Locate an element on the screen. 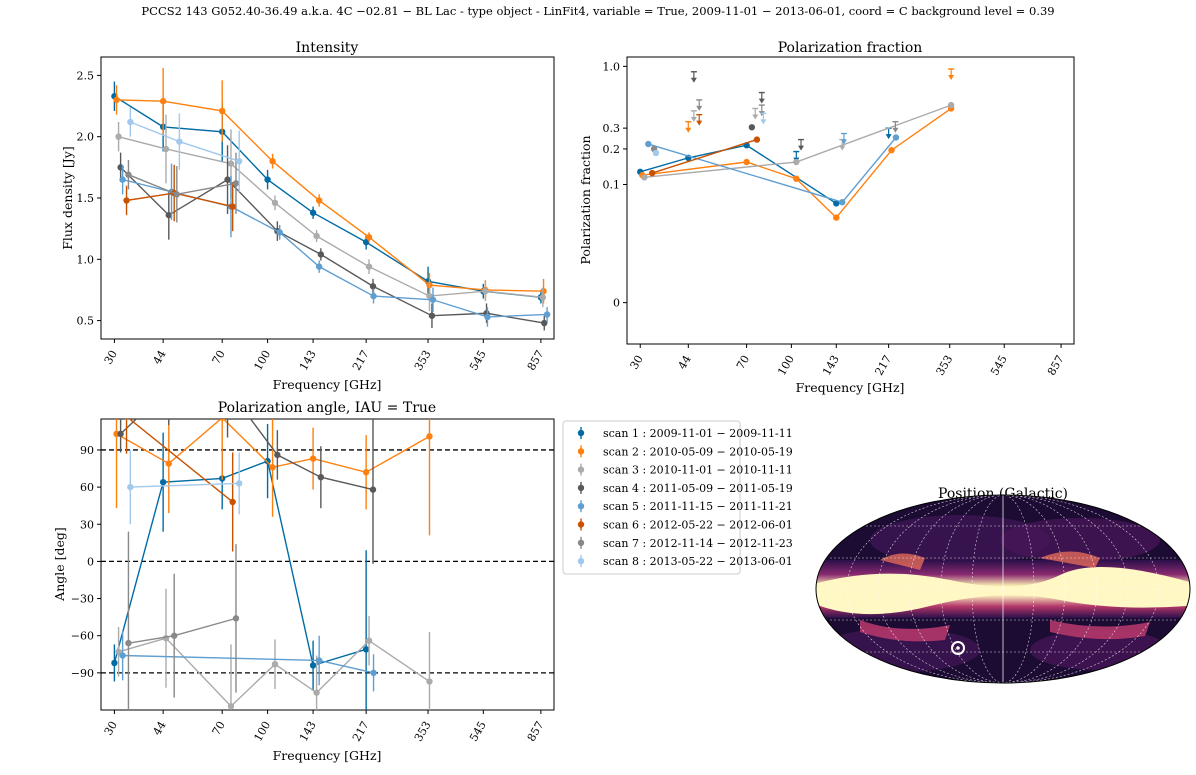 This screenshot has height=775, width=1196. polangle-ytick-label: 30 is located at coordinates (87, 524).